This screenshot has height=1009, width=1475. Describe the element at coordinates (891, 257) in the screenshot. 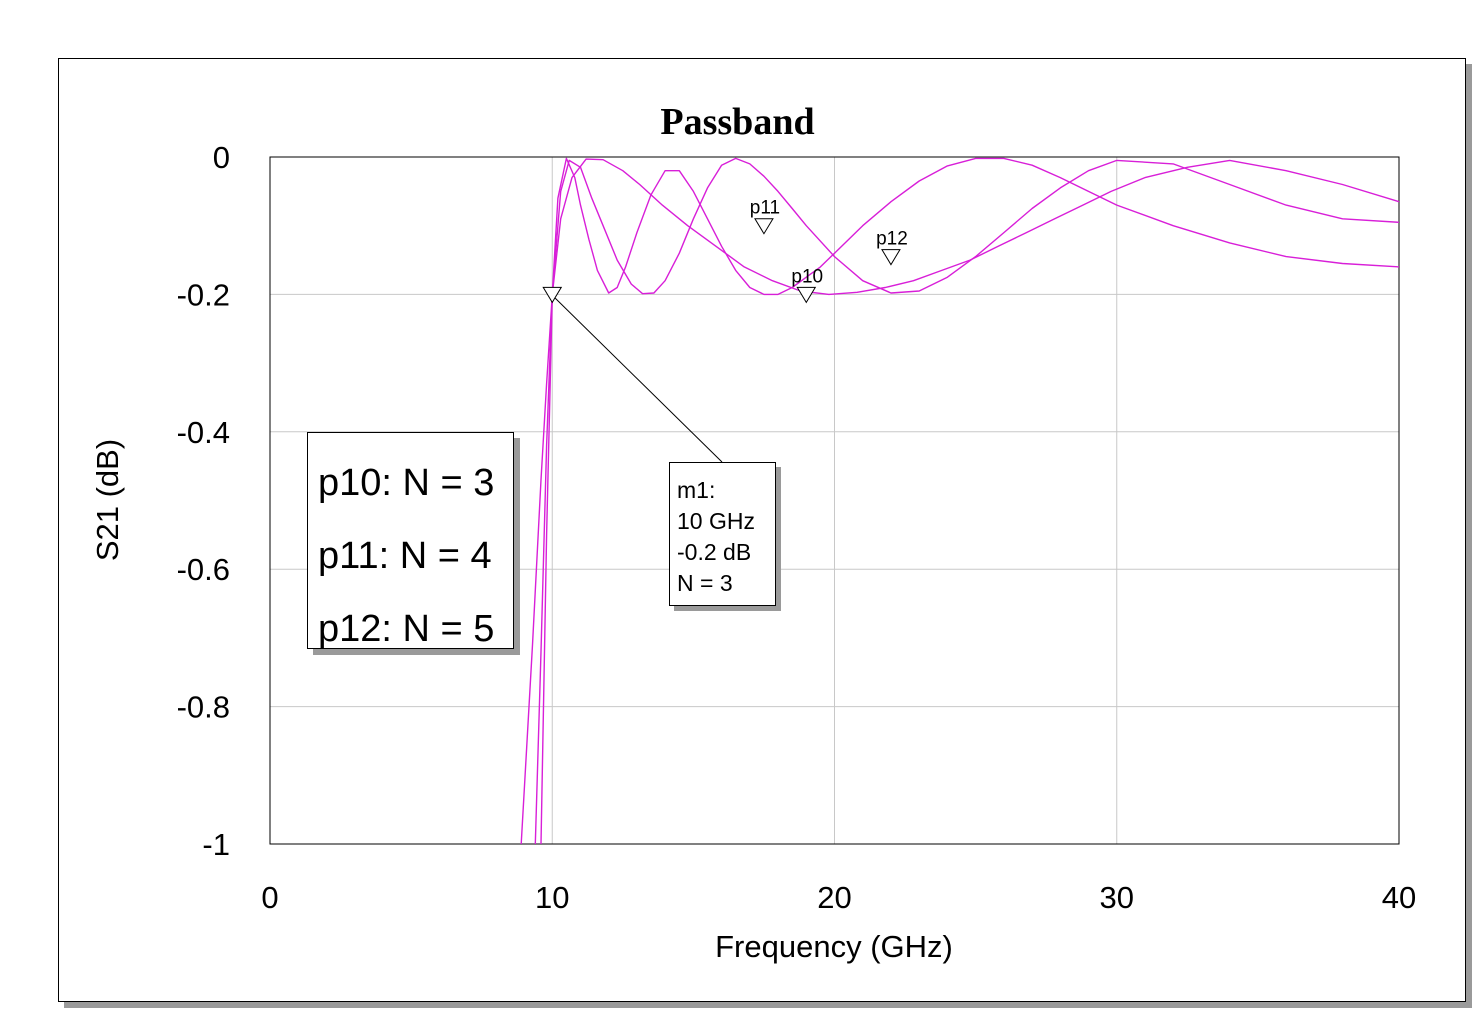

I see `marker-p12-triangle` at that location.